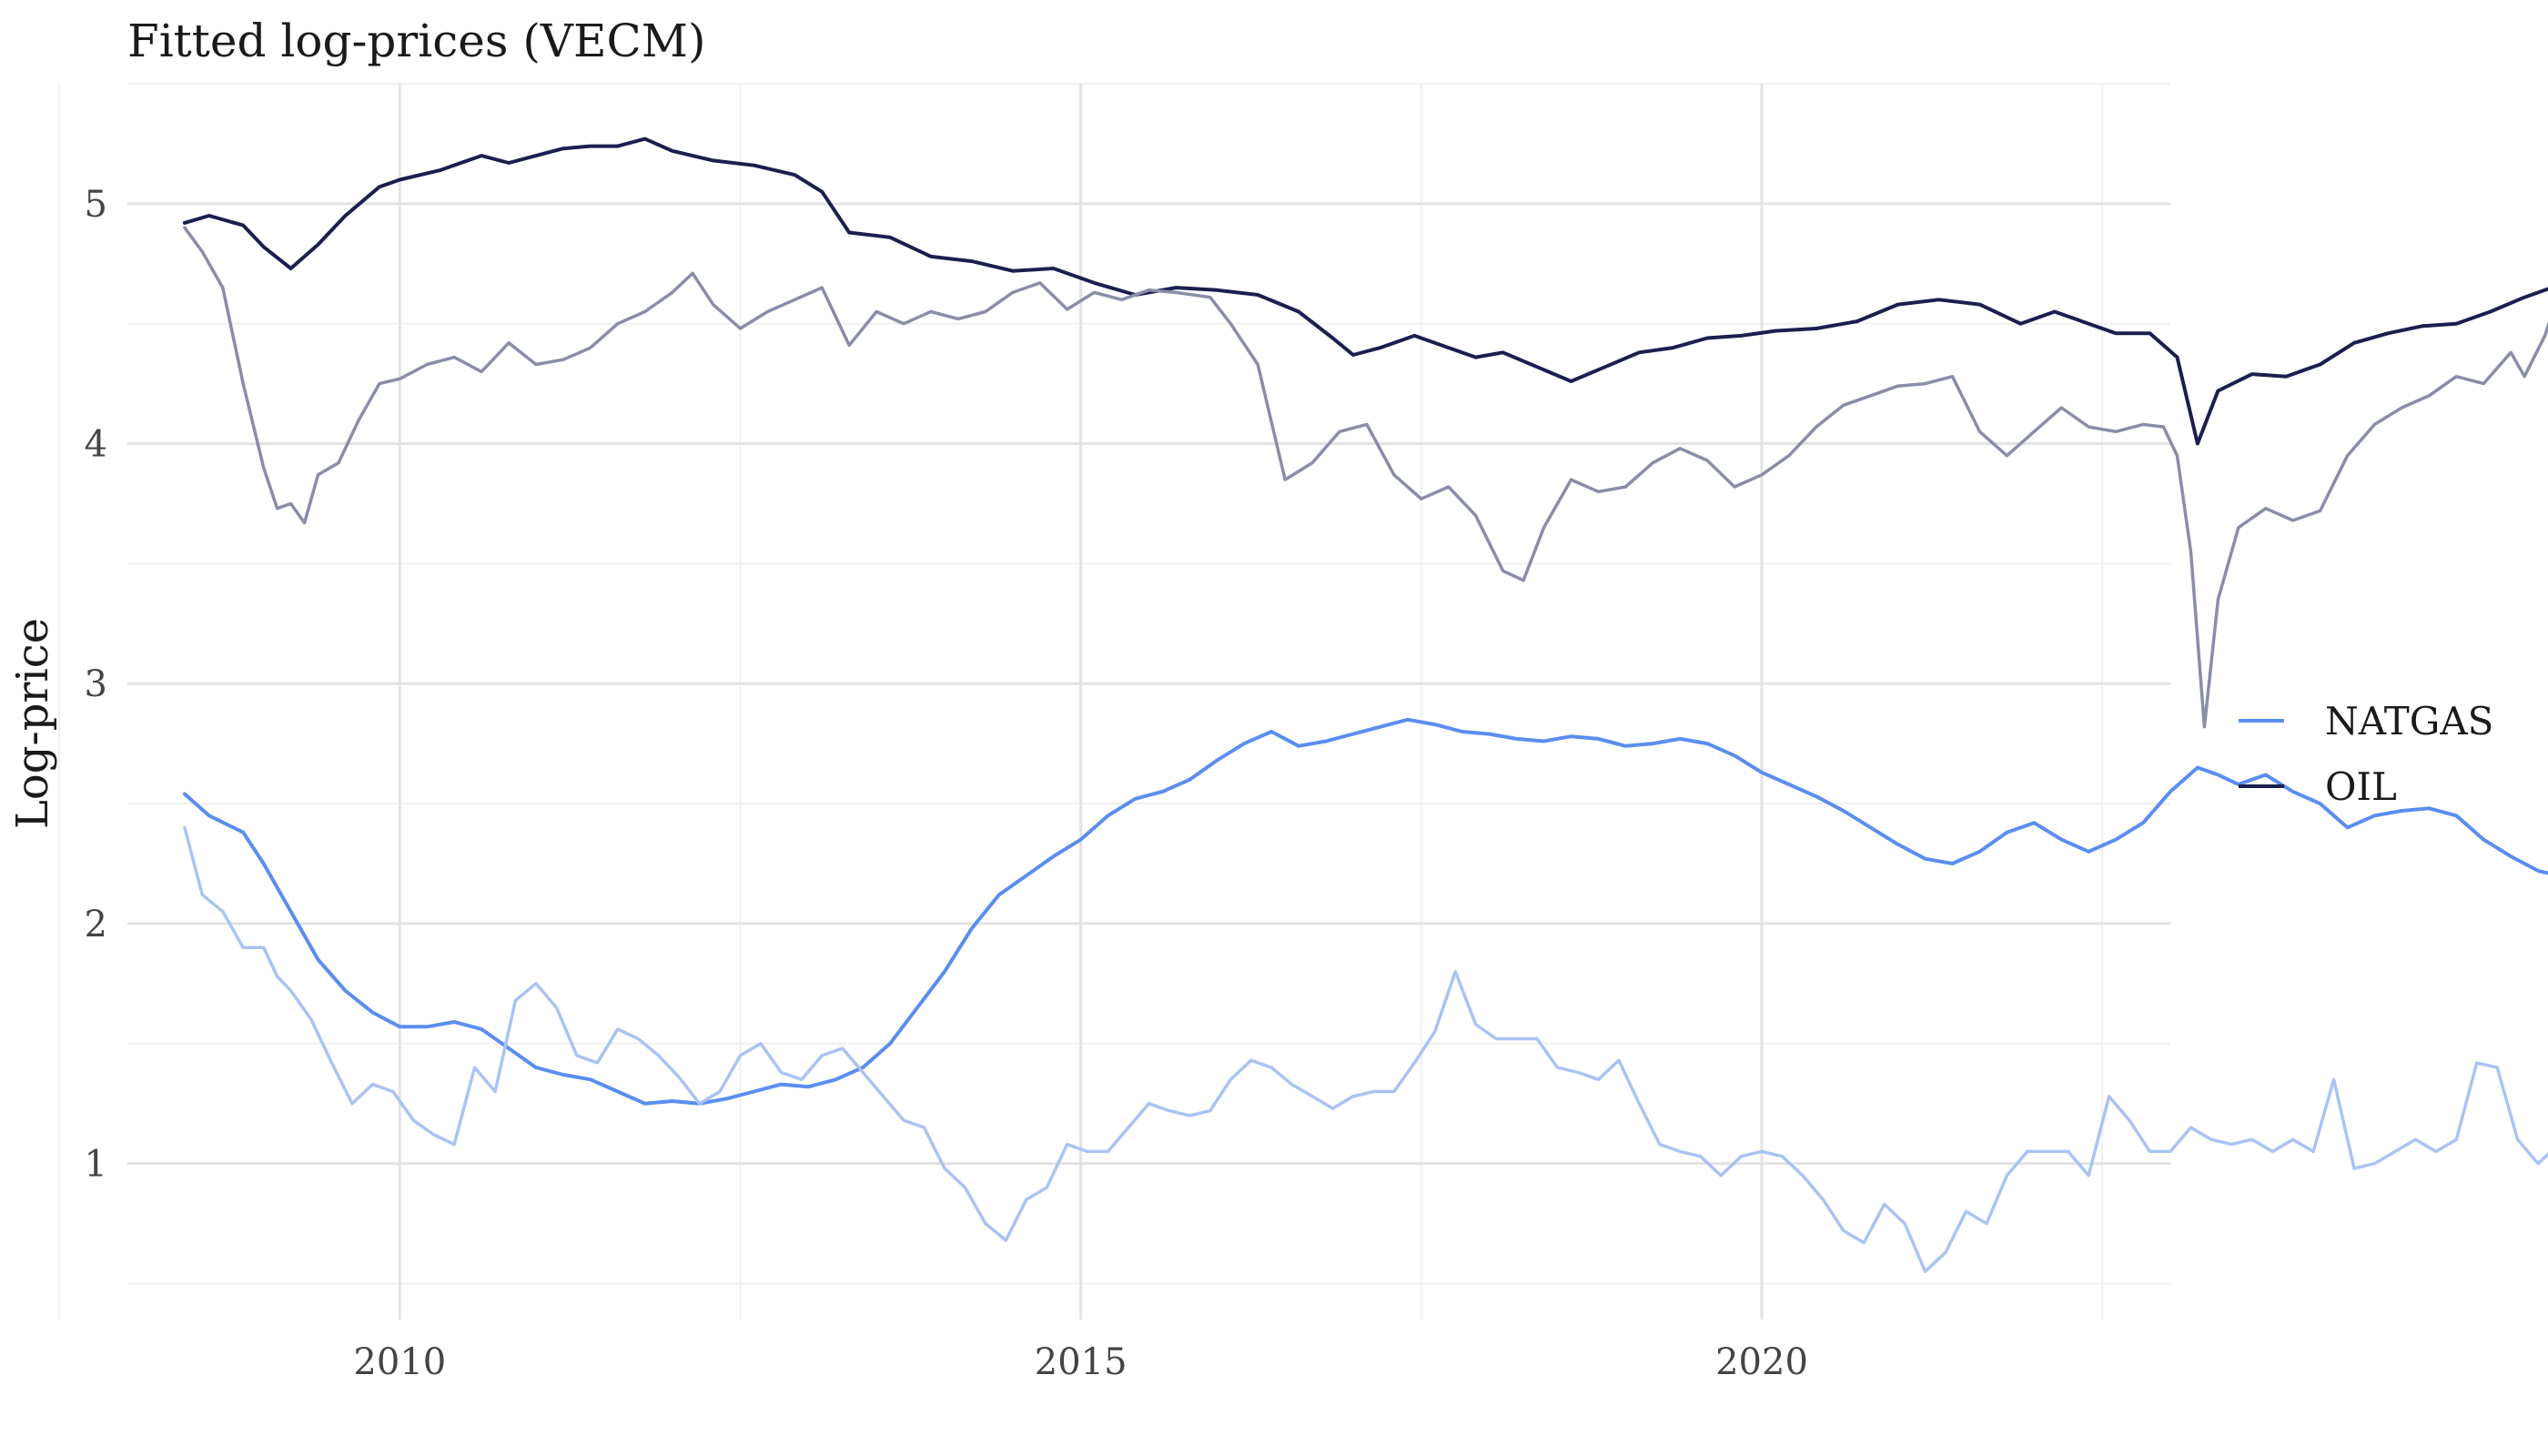  I want to click on y-tick-label: 4, so click(96, 445).